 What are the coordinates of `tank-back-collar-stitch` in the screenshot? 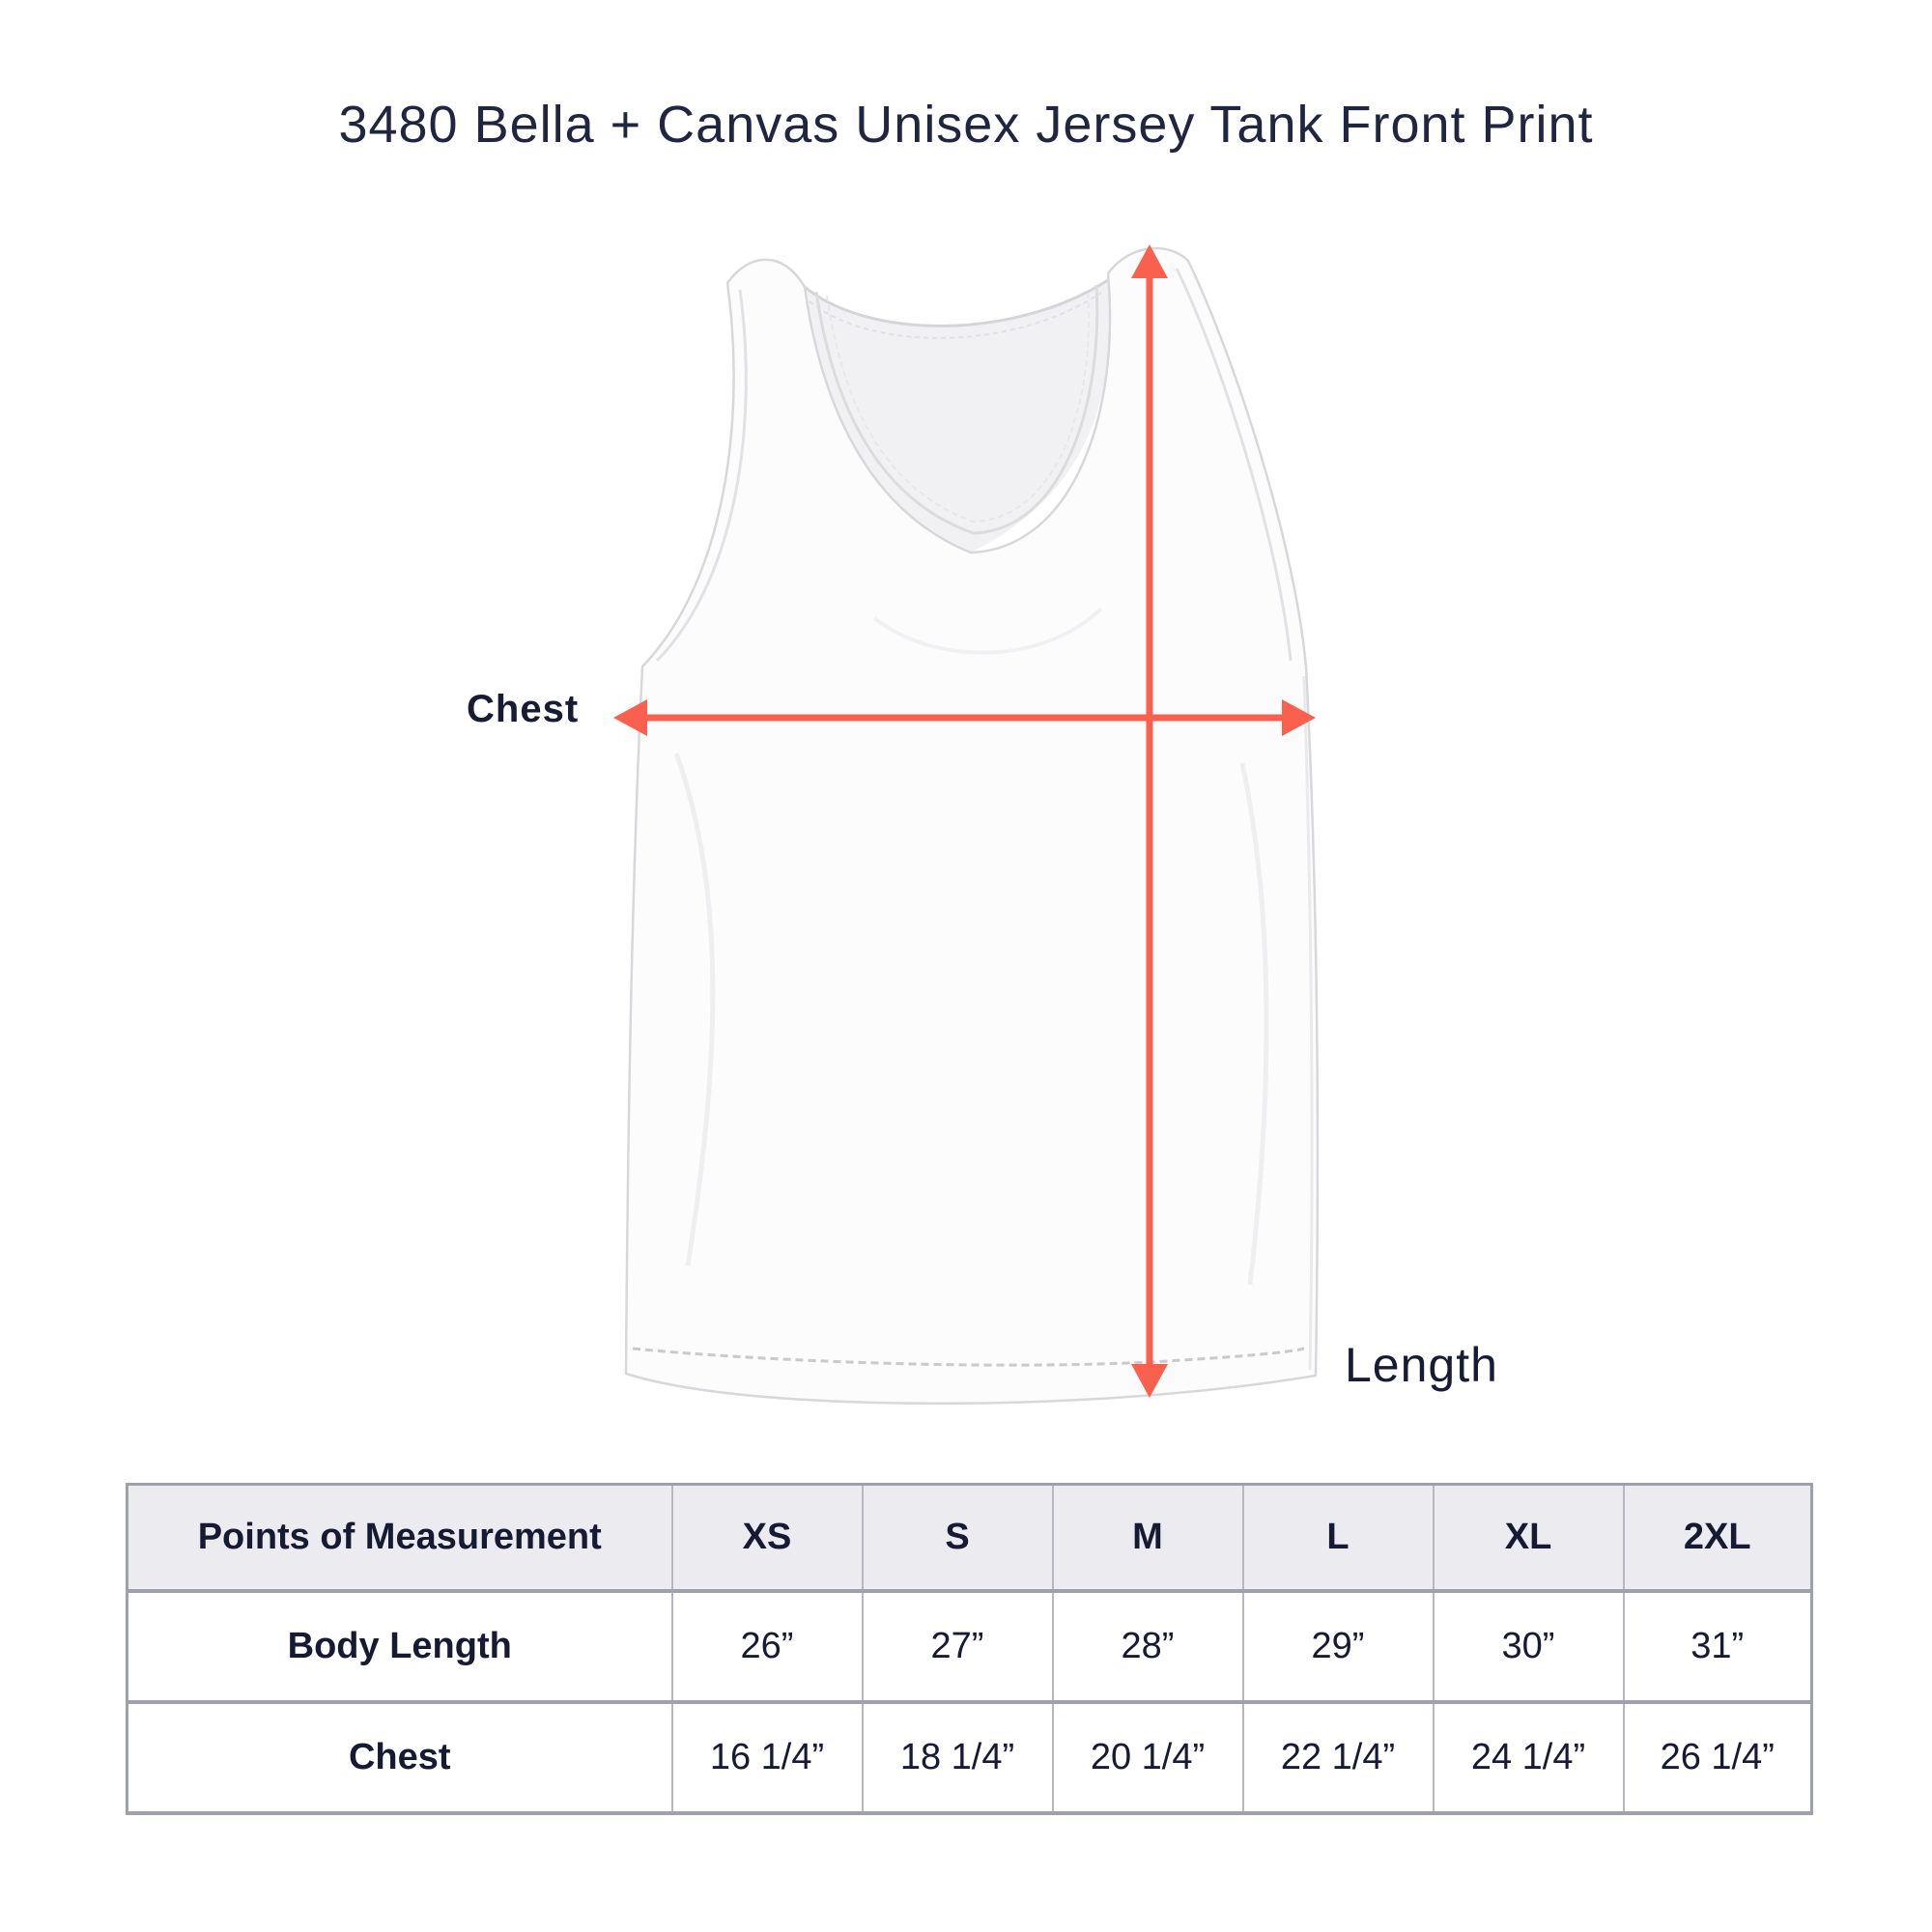 It's located at (955, 315).